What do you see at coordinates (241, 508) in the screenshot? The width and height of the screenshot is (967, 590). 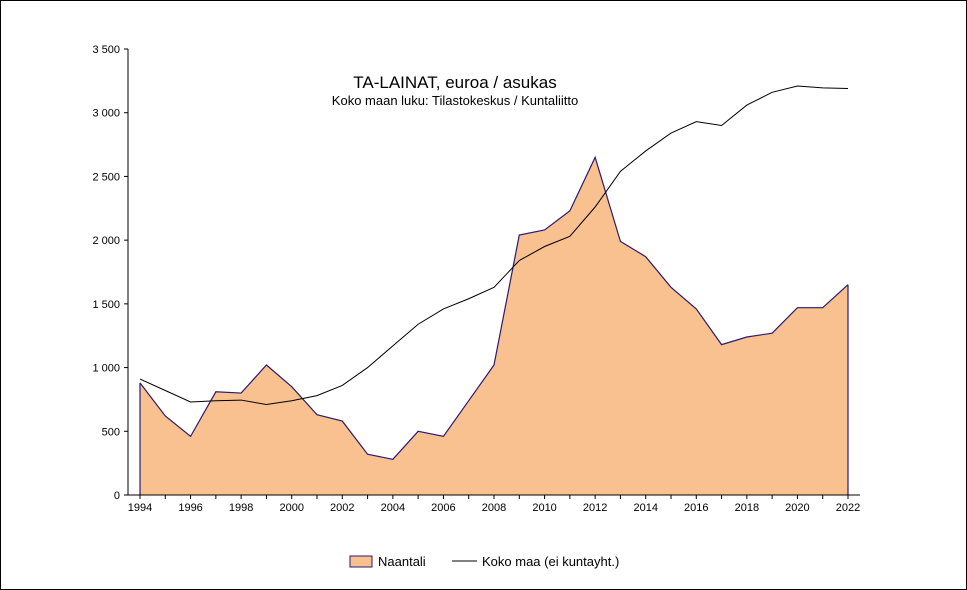 I see `x-tick-label: 1998` at bounding box center [241, 508].